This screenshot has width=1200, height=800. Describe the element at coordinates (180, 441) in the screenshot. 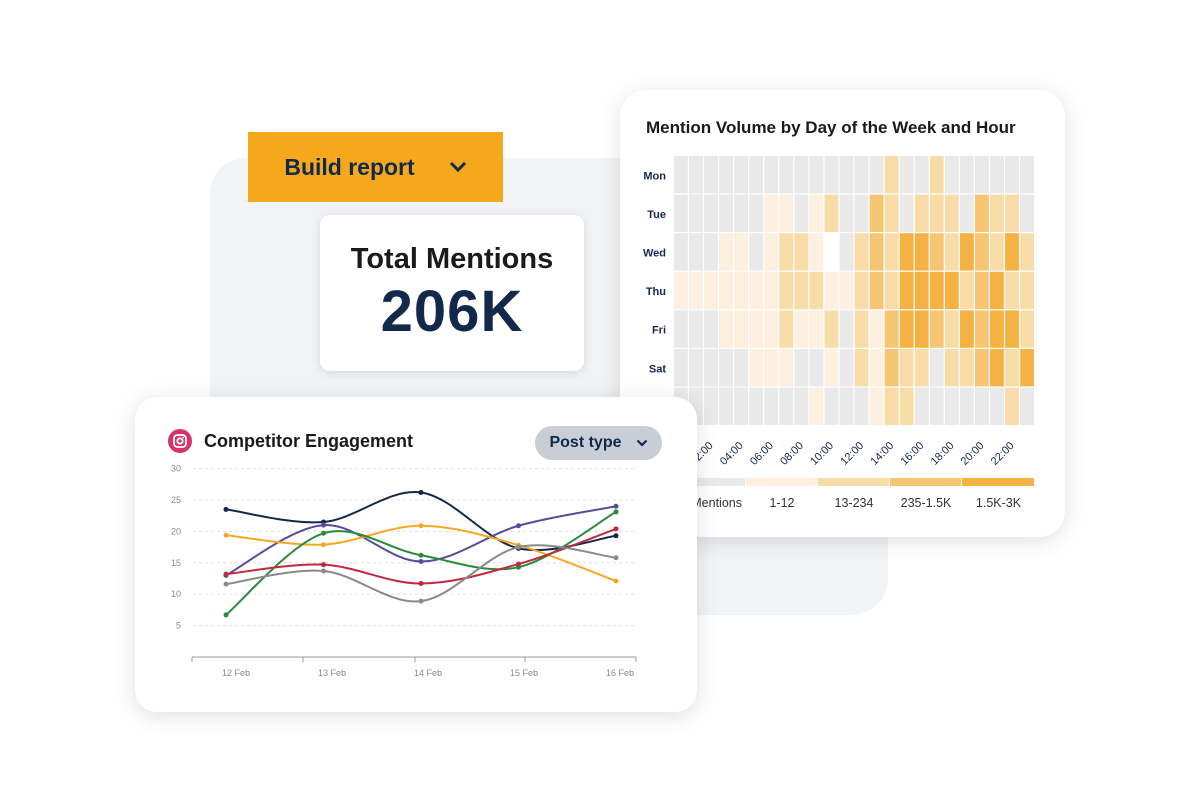

I see `instagram-icon` at that location.